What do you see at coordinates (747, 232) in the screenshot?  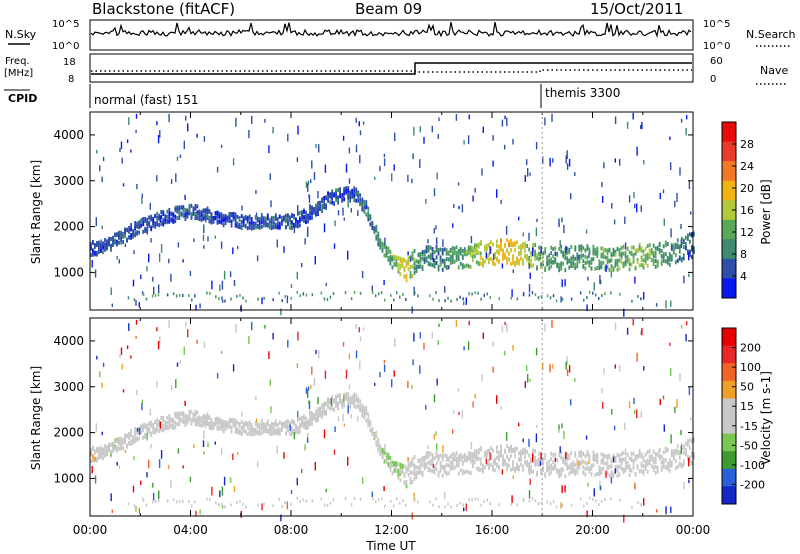 I see `colorbar-tick-label: 12` at bounding box center [747, 232].